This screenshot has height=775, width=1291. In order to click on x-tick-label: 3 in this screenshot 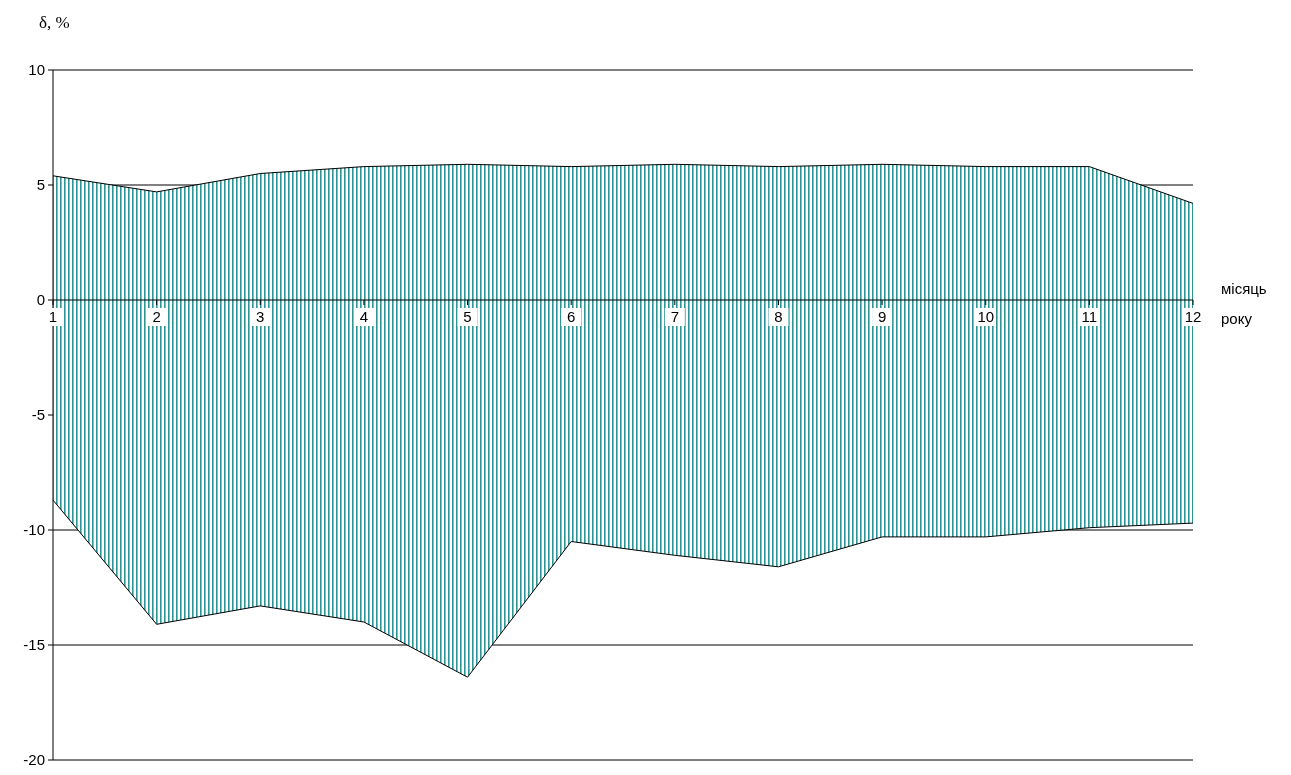, I will do `click(260, 316)`.